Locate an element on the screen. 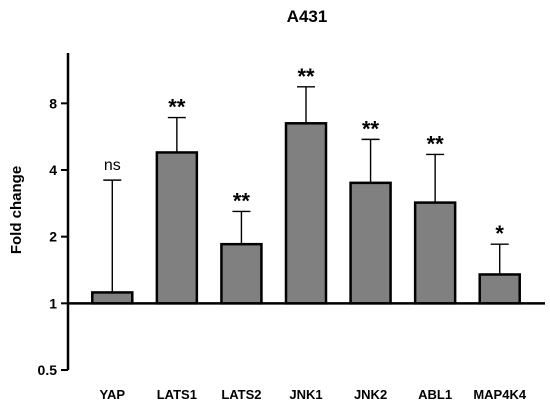 This screenshot has height=406, width=550. category-label: JNK2 is located at coordinates (370, 394).